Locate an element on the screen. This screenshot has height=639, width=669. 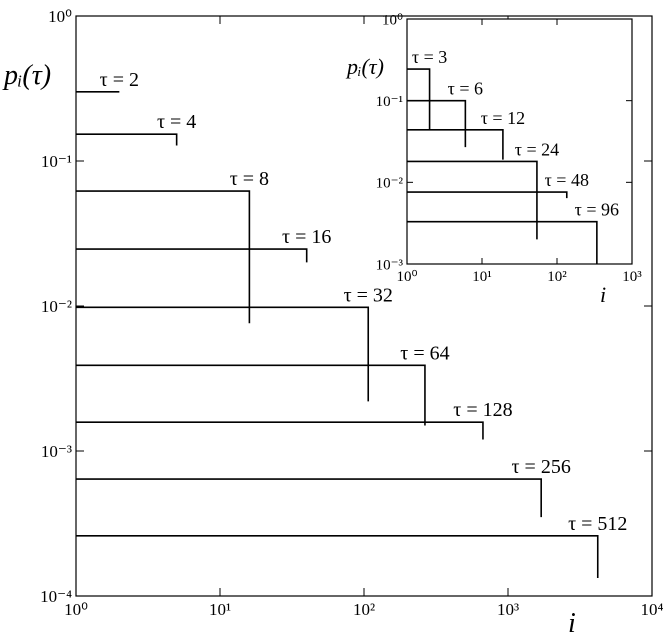
series-label: τ = 2 is located at coordinates (119, 80).